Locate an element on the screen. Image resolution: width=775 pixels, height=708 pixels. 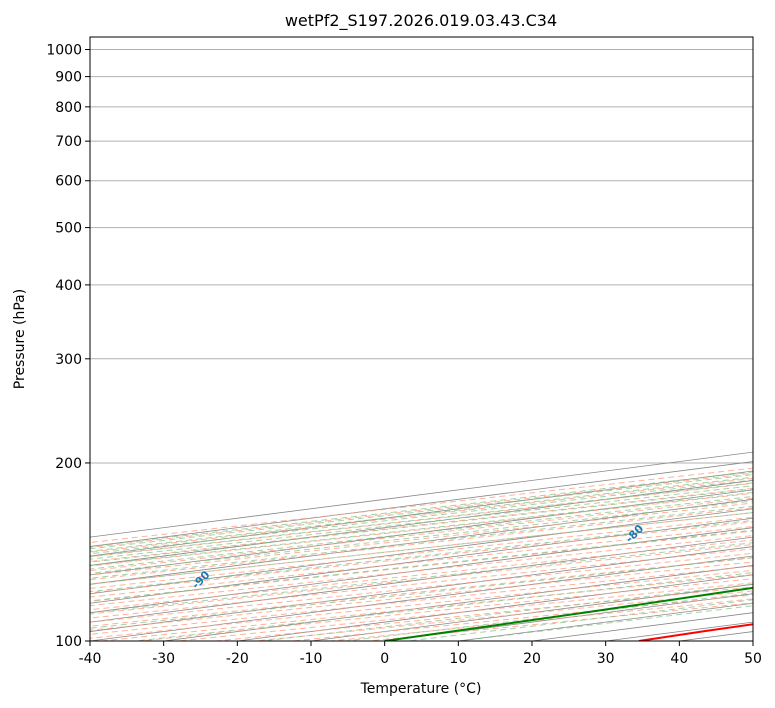
x-tick-label: 40 is located at coordinates (679, 659).